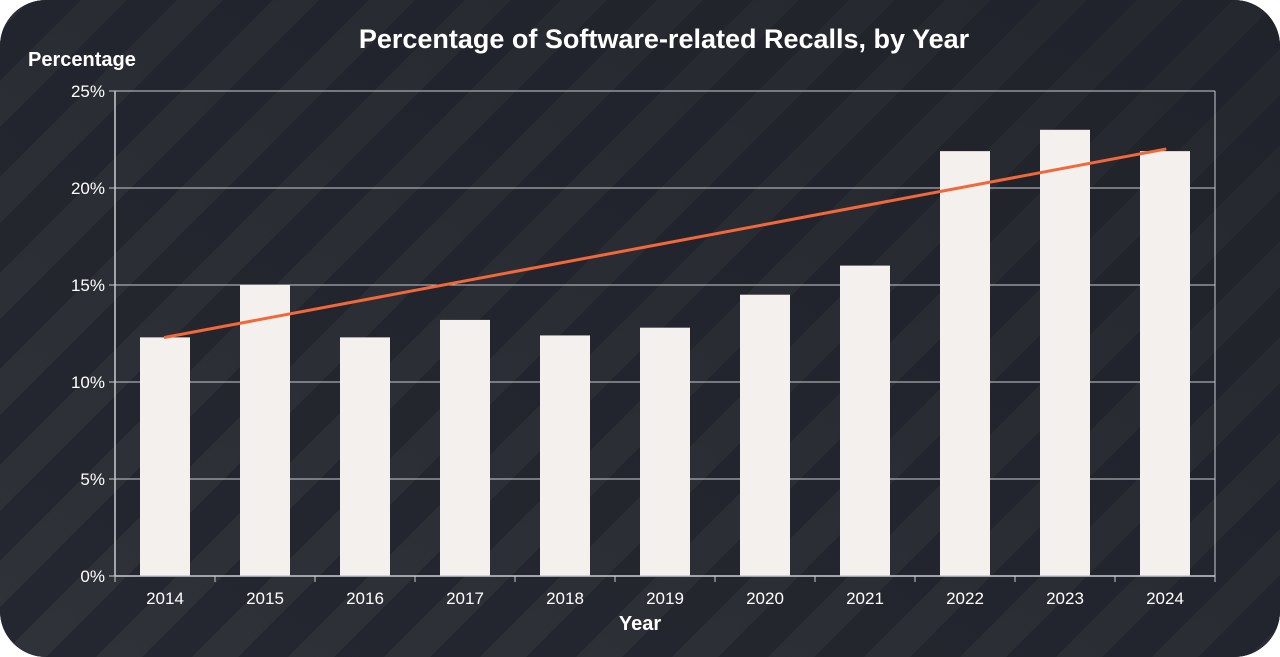 This screenshot has height=657, width=1280. What do you see at coordinates (865, 420) in the screenshot?
I see `bar-2021` at bounding box center [865, 420].